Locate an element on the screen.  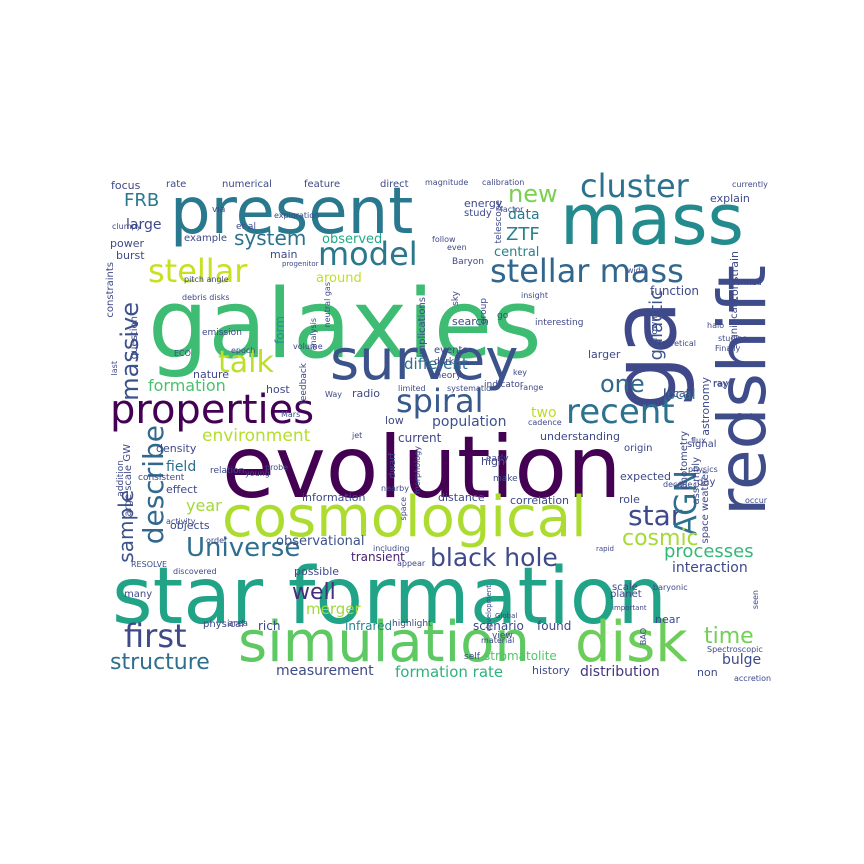
word-181: debris disks is located at coordinates (206, 297).